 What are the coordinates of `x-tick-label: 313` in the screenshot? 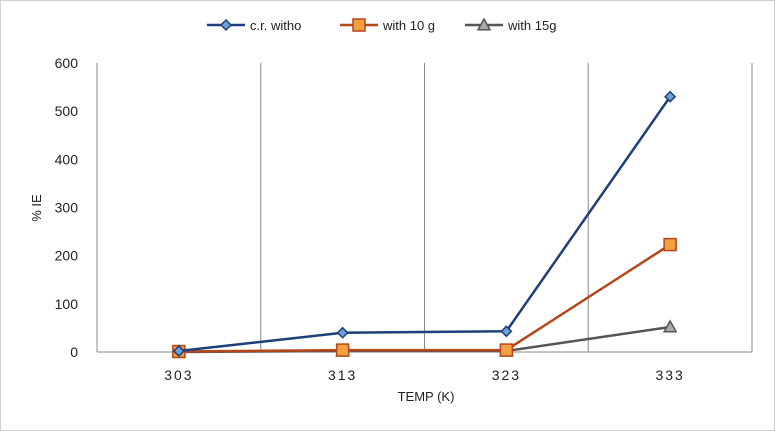 It's located at (342, 375).